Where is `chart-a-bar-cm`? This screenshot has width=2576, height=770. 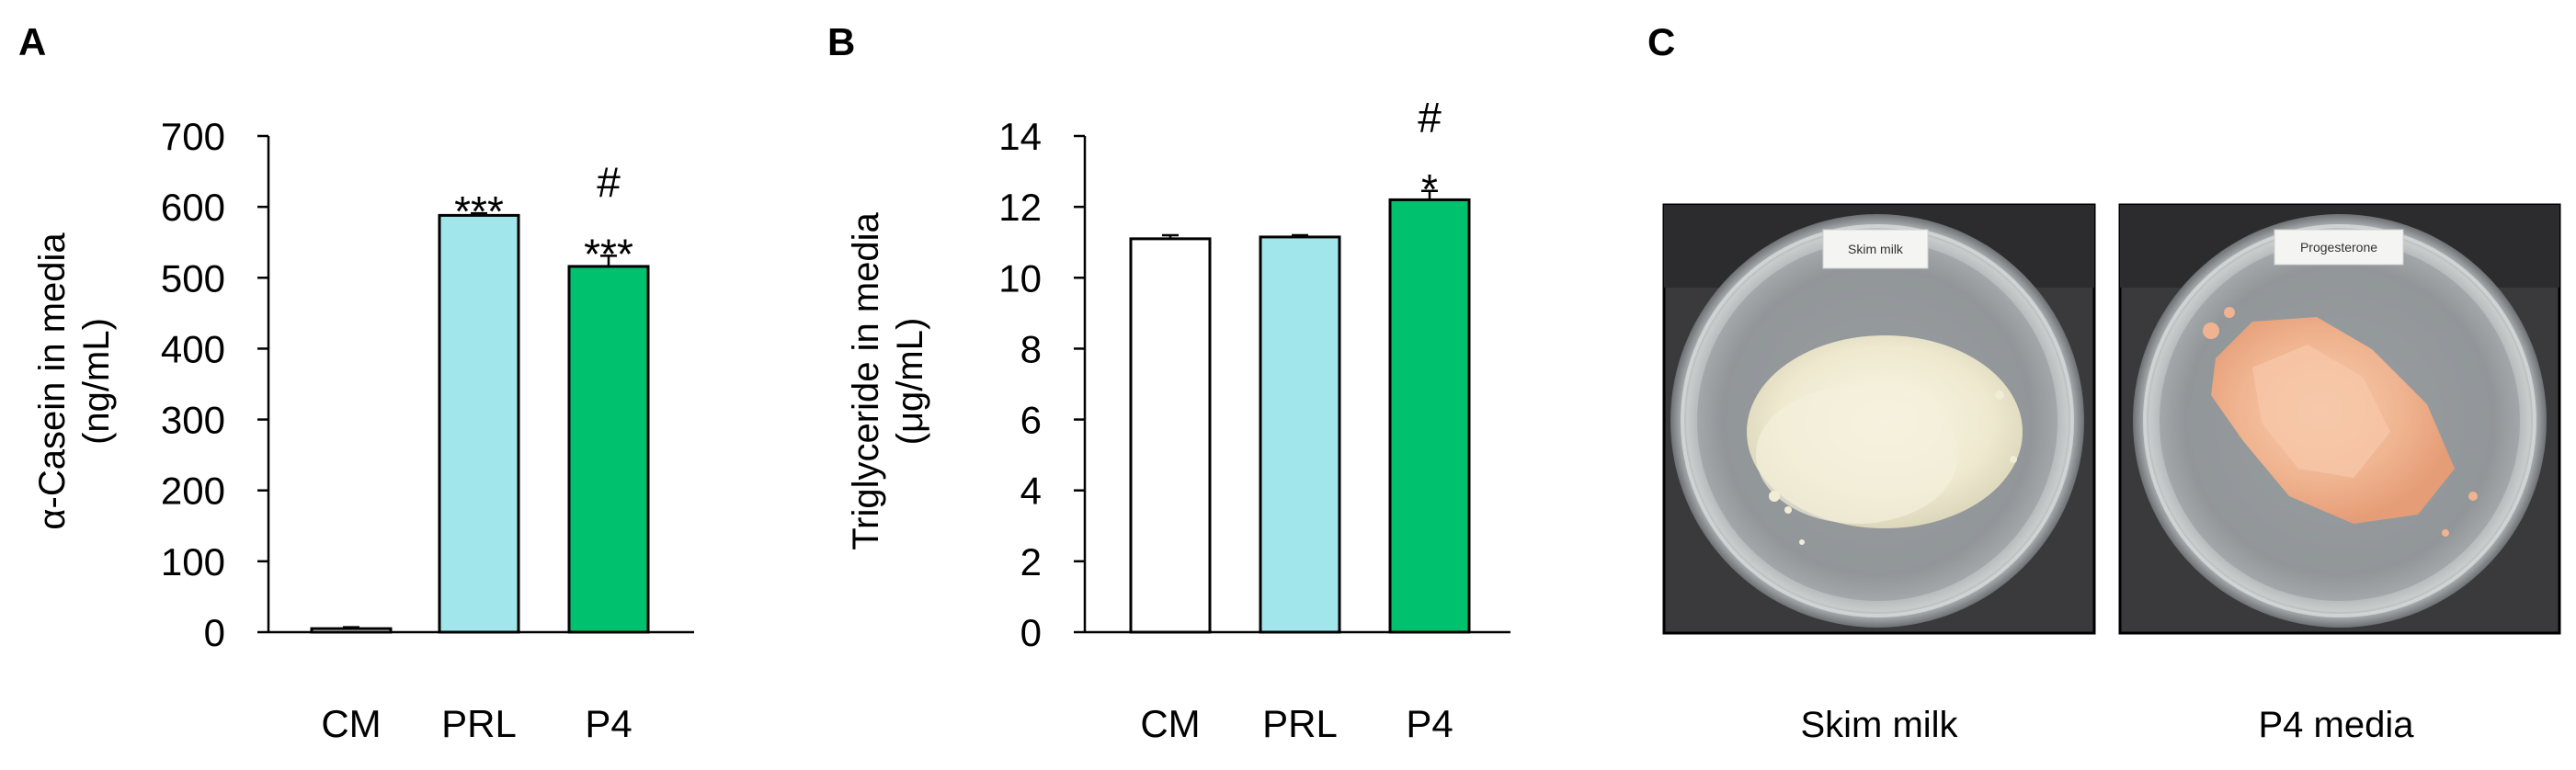
chart-a-bar-cm is located at coordinates (351, 630).